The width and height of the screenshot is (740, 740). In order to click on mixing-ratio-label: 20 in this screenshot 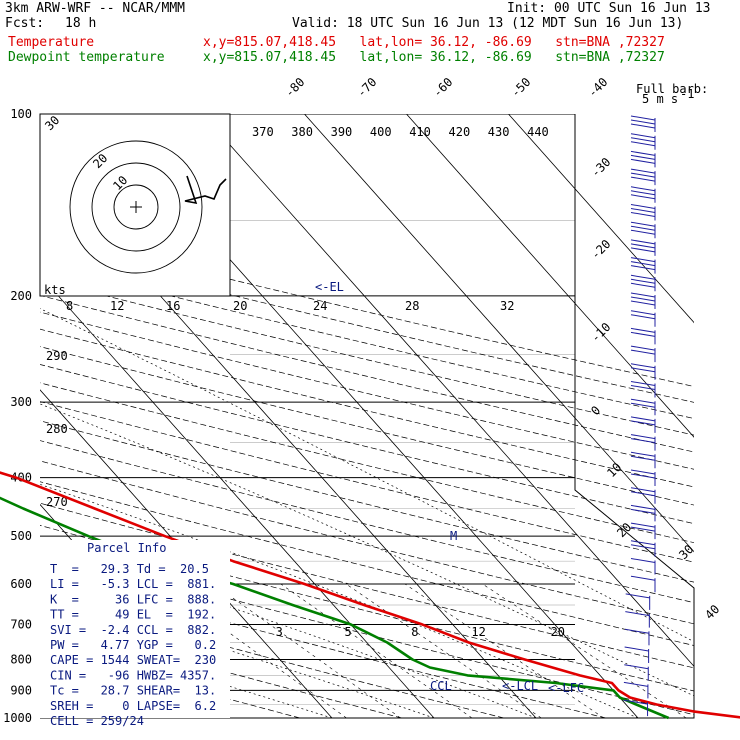, I will do `click(558, 632)`.